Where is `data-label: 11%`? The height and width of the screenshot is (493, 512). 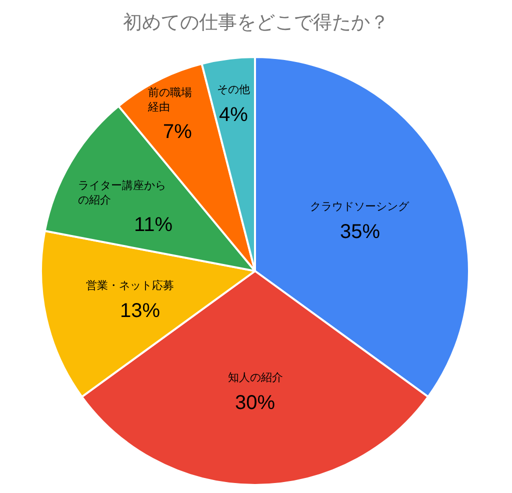
data-label: 11% is located at coordinates (153, 225).